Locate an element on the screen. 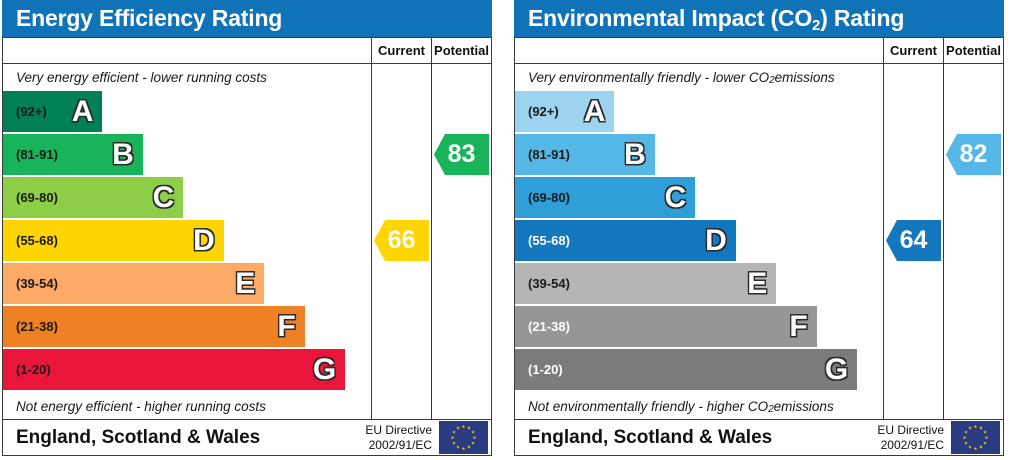 The image size is (1024, 460). chart-title: Environmental Impact (CO2) Rating is located at coordinates (759, 18).